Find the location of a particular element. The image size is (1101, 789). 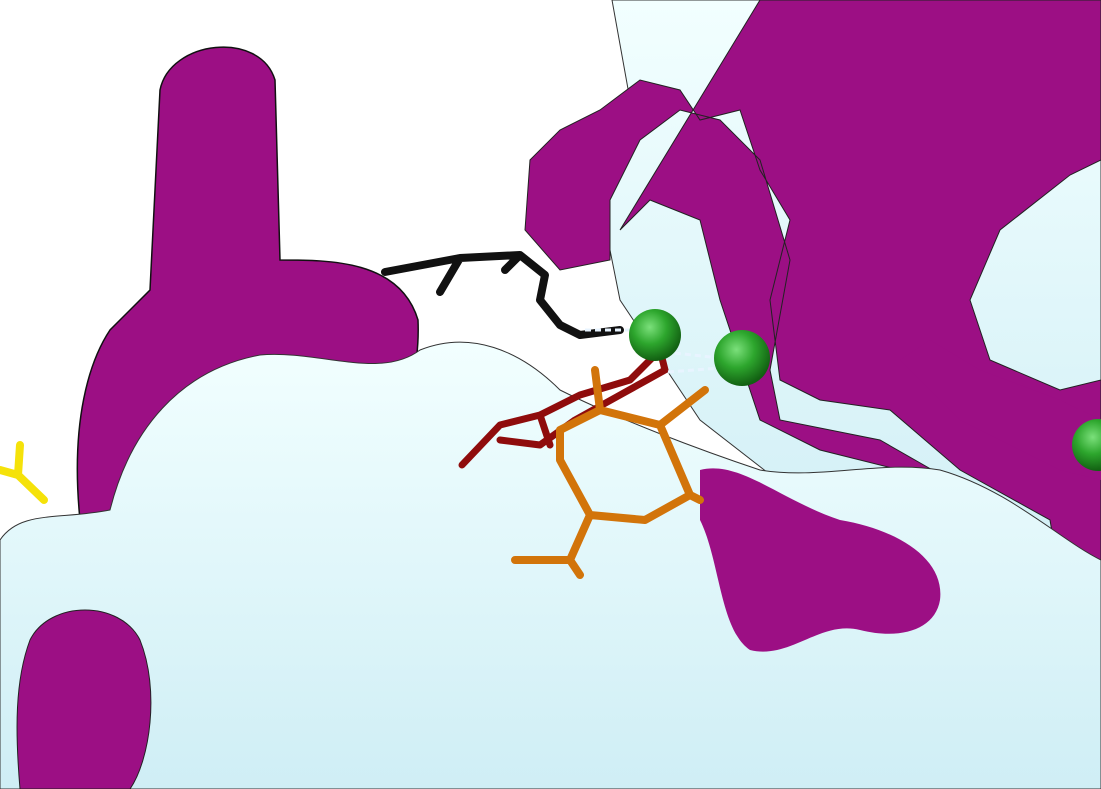

ligand-orange is located at coordinates (610, 472).